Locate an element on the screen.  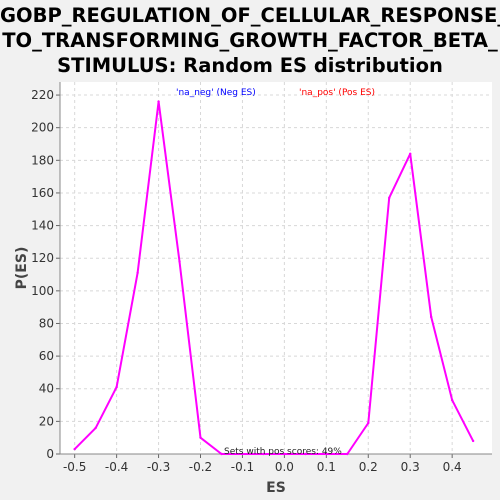
y-tick-label: 140 is located at coordinates (42, 226).